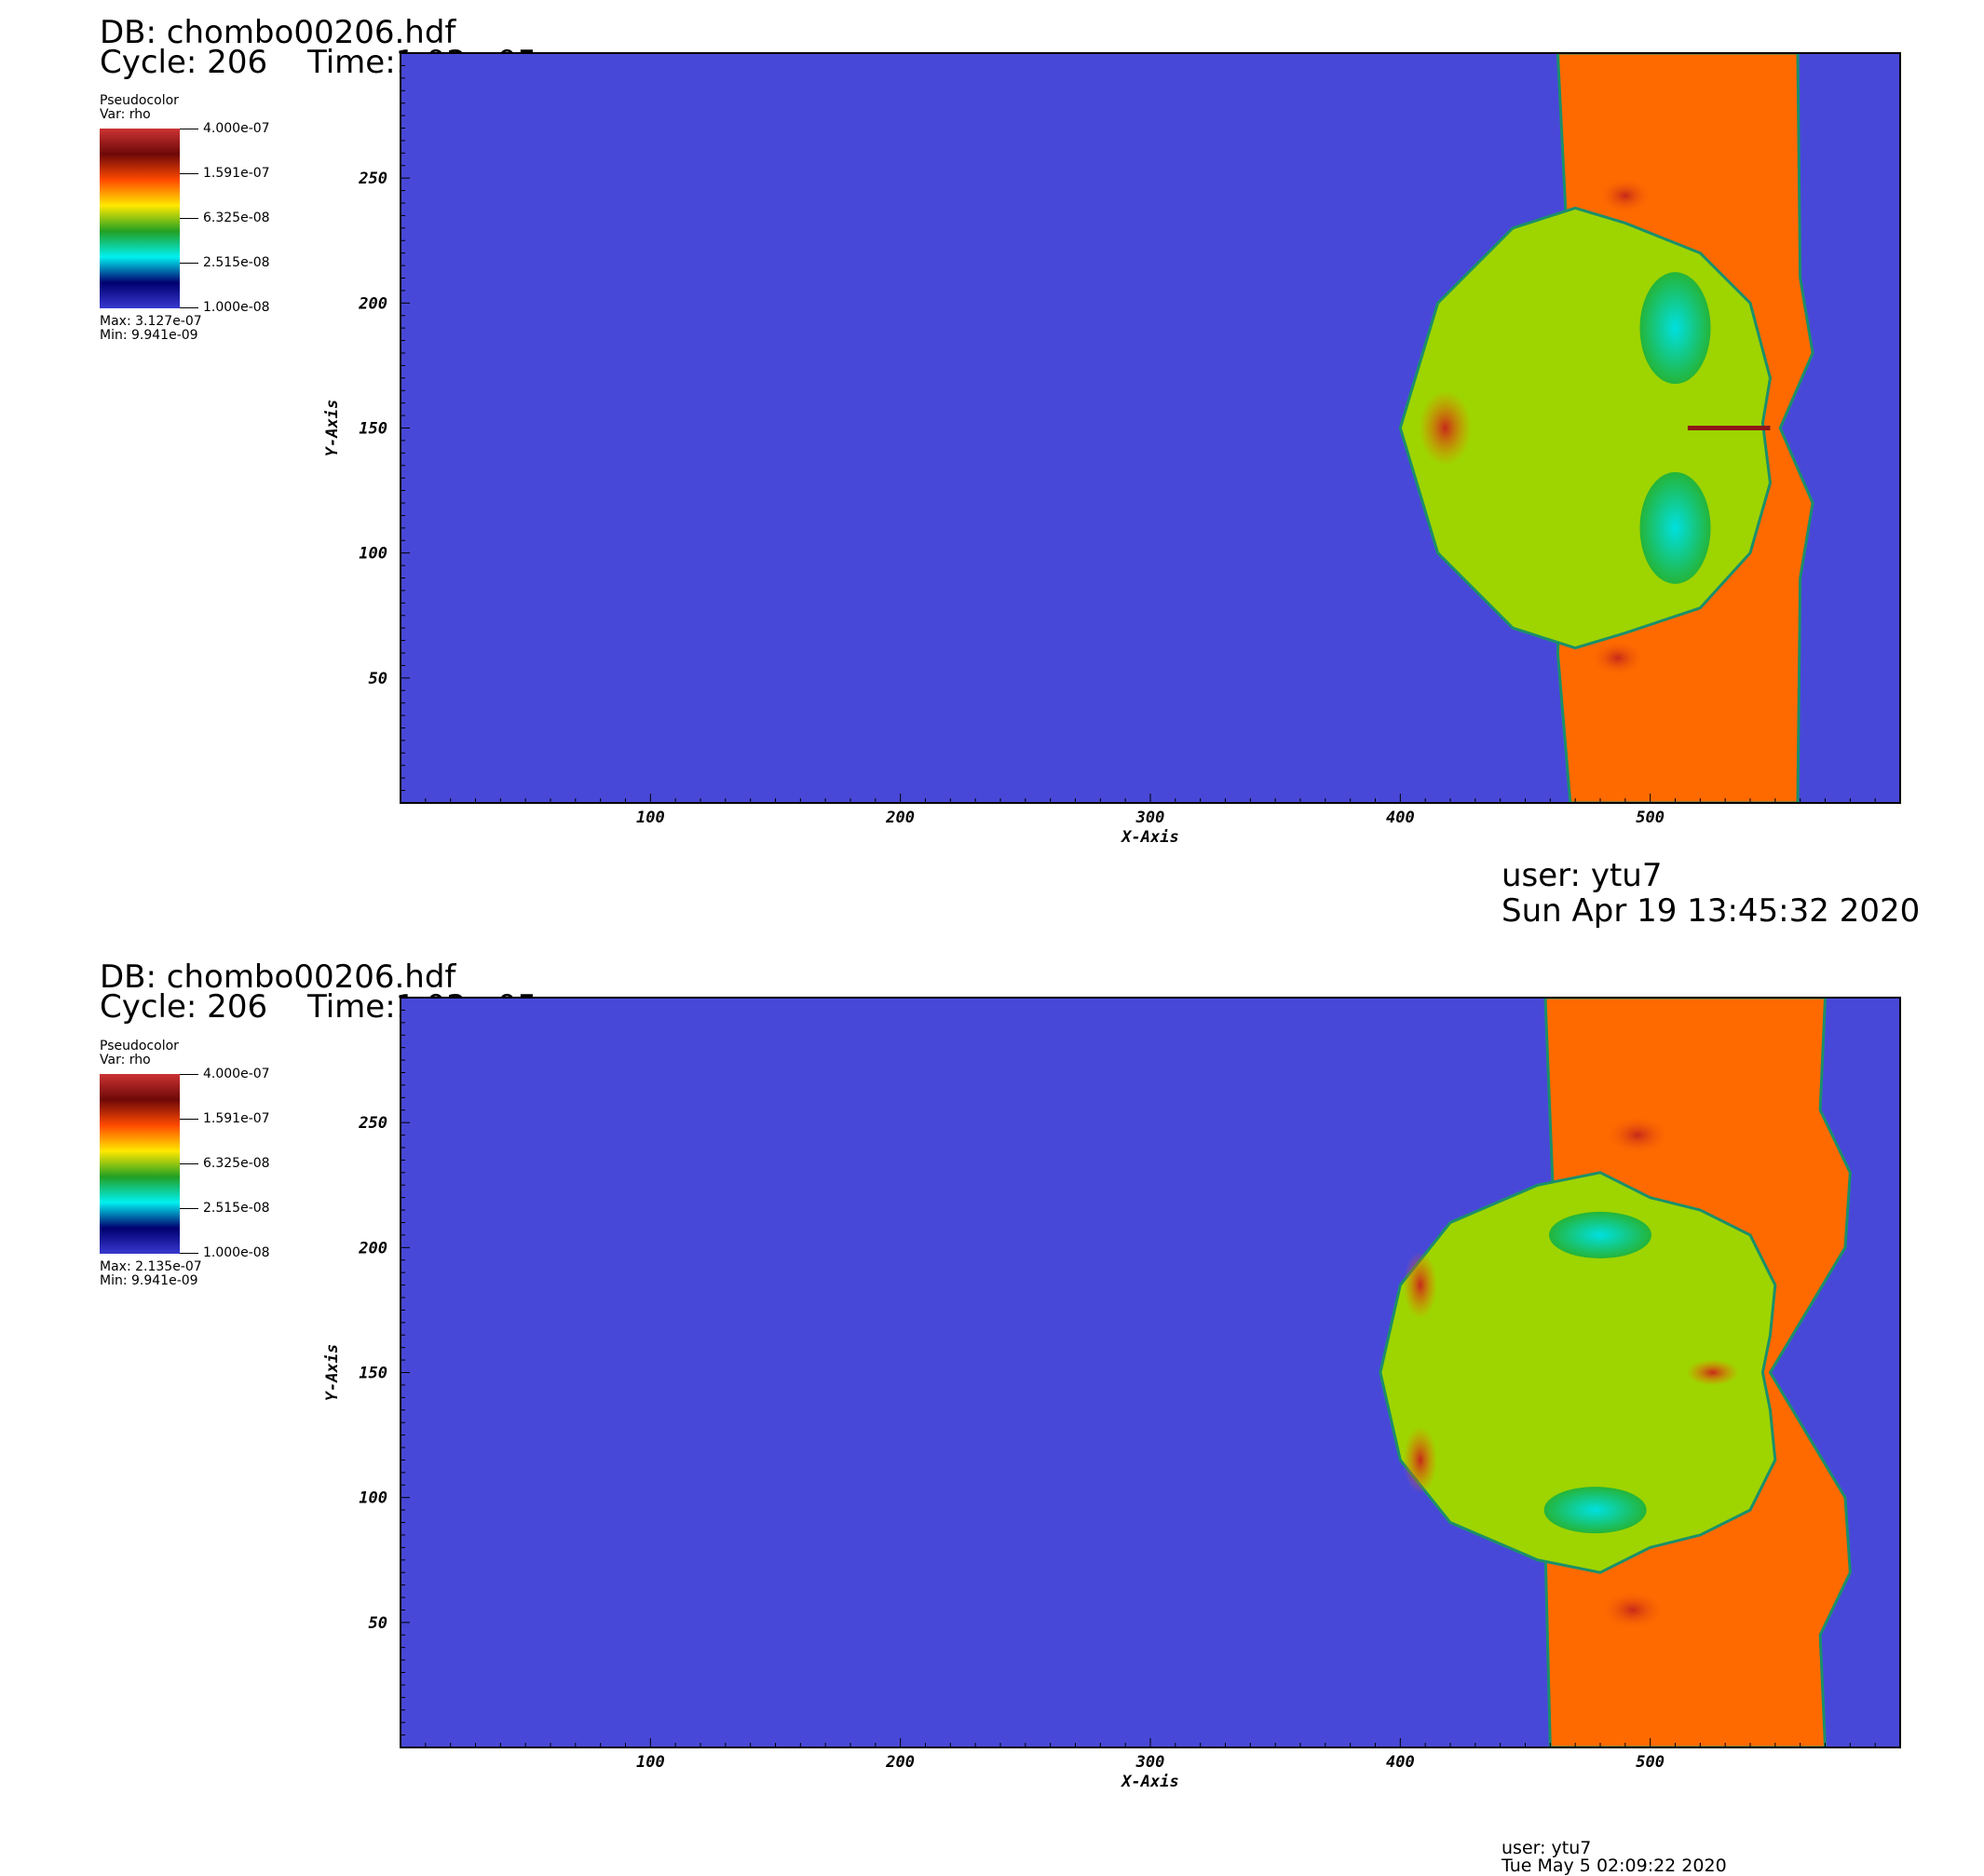 The image size is (1984, 1876). What do you see at coordinates (151, 1266) in the screenshot?
I see `max-label: Max: 2.135e-07` at bounding box center [151, 1266].